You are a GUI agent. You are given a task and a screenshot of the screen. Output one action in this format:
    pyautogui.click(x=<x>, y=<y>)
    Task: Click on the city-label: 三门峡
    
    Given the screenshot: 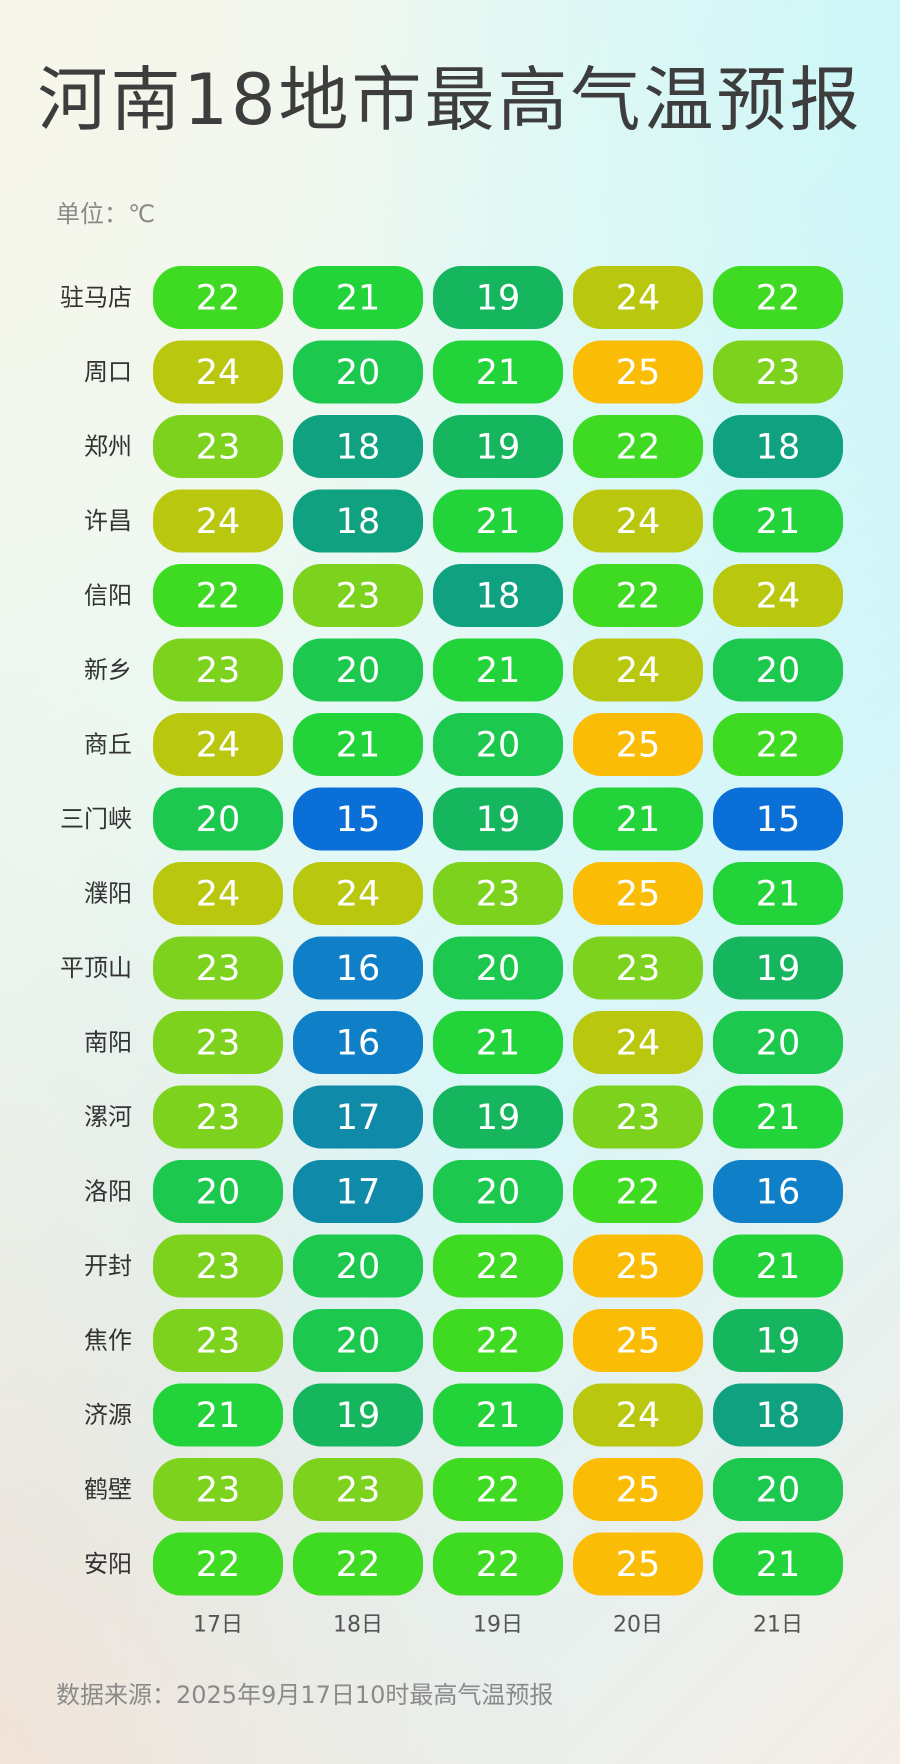 What is the action you would take?
    pyautogui.click(x=96, y=819)
    